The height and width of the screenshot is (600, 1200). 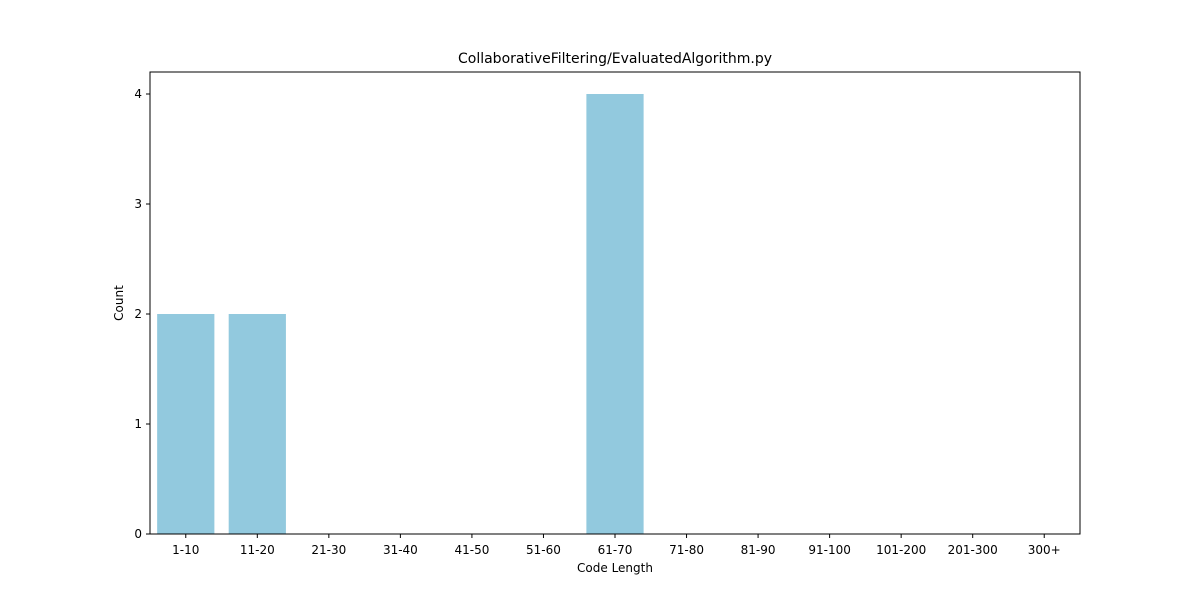 I want to click on x-tick-label: 1-10, so click(x=185, y=550).